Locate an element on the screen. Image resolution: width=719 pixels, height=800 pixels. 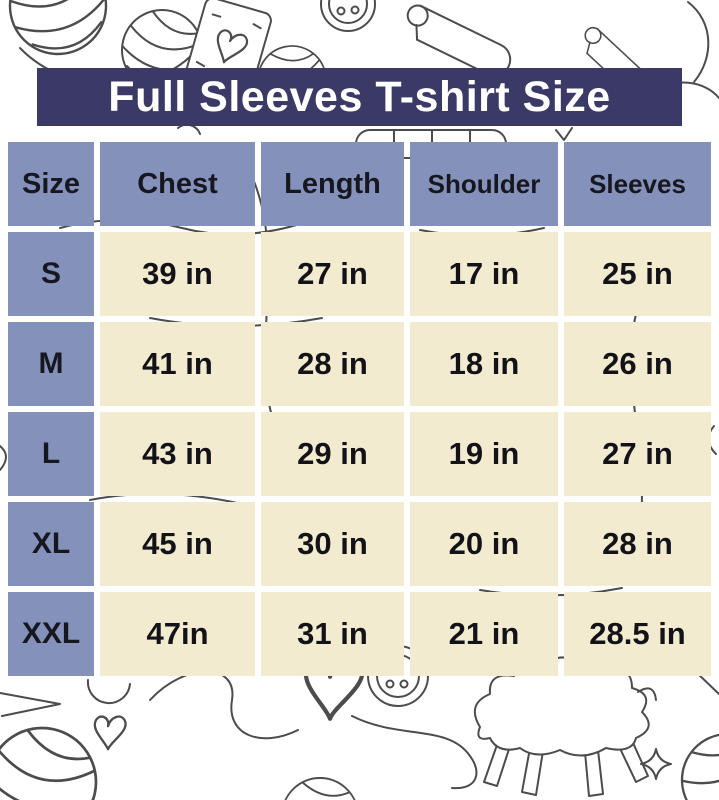
length-cell: 29 in is located at coordinates (332, 454).